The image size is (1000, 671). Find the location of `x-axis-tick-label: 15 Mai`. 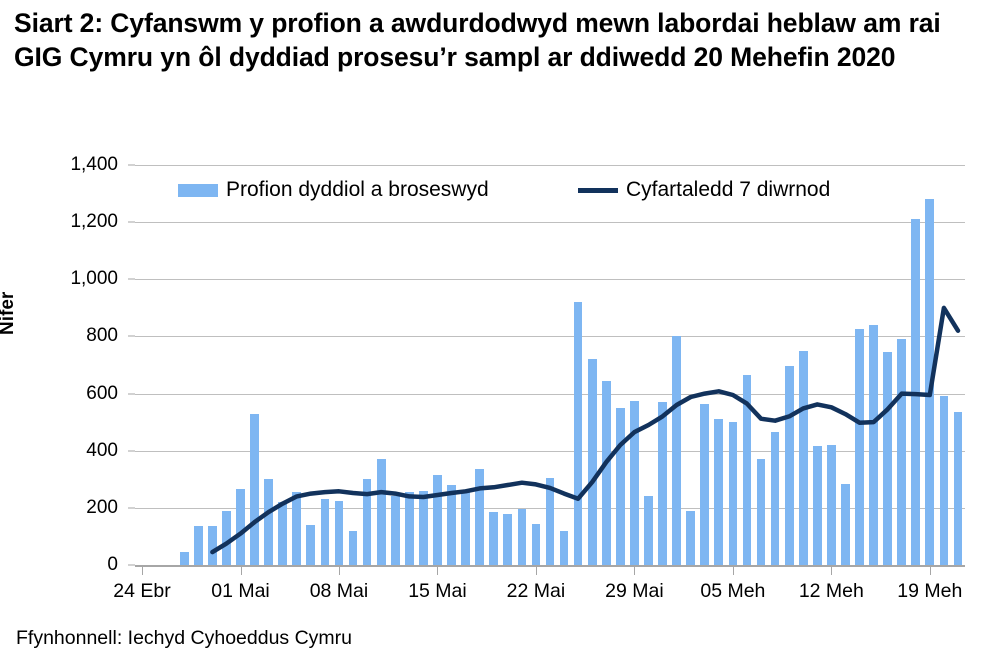

x-axis-tick-label: 15 Mai is located at coordinates (437, 591).